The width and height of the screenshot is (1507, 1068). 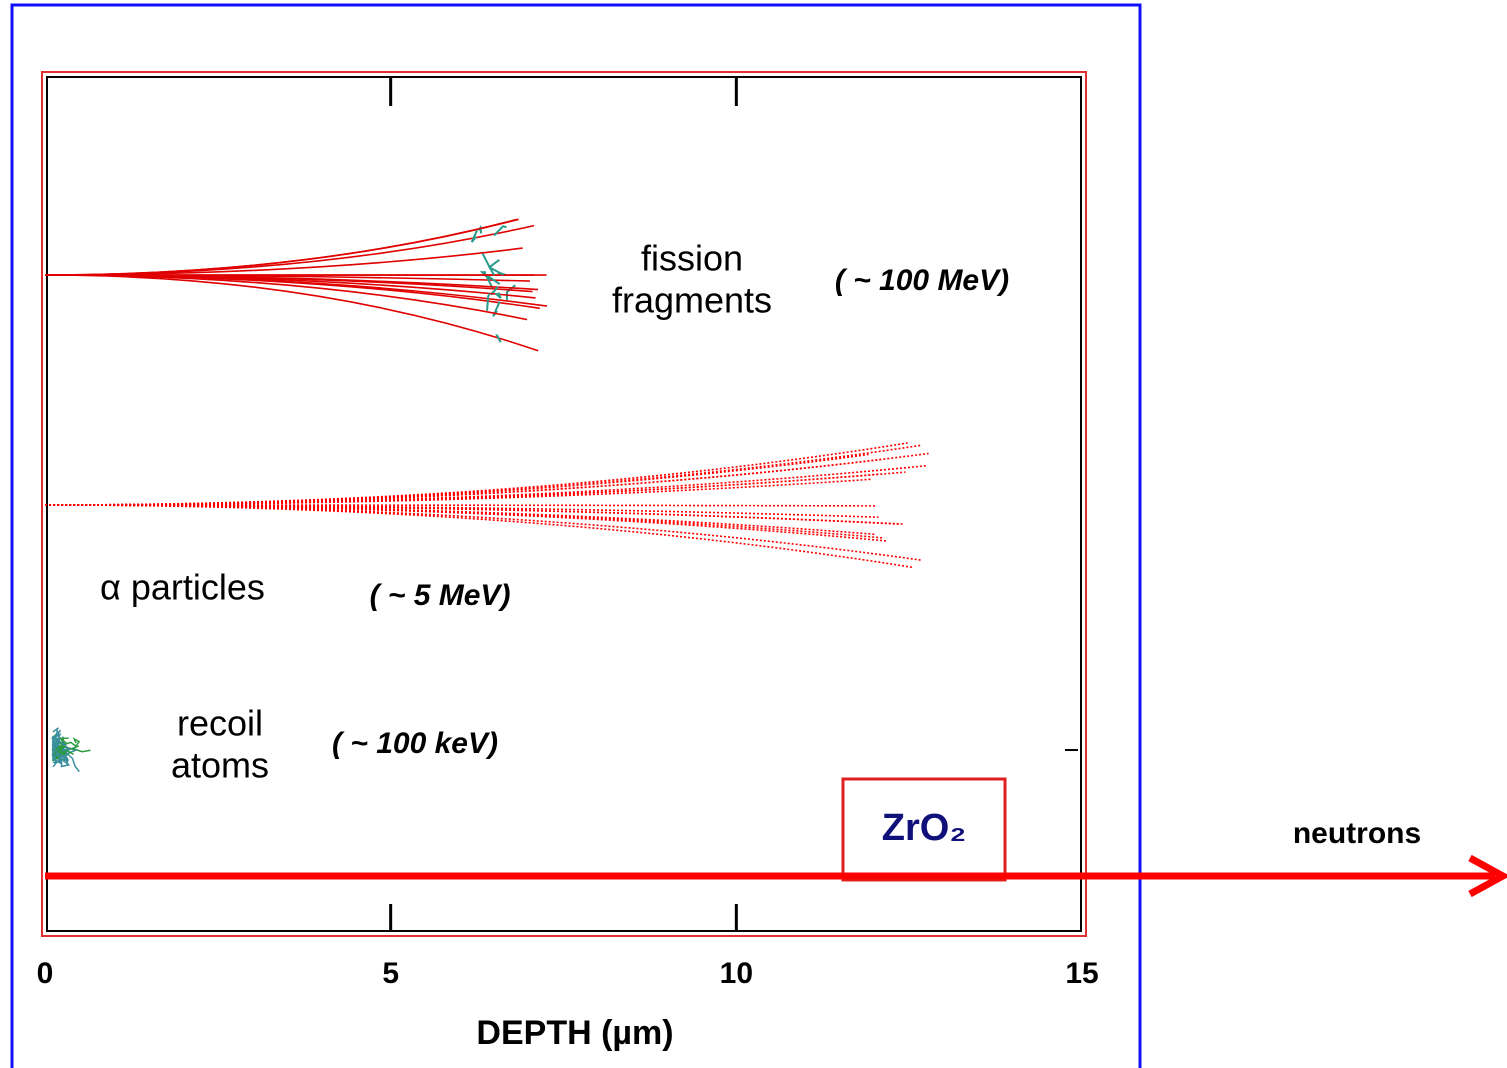 I want to click on series-label: atoms, so click(x=220, y=765).